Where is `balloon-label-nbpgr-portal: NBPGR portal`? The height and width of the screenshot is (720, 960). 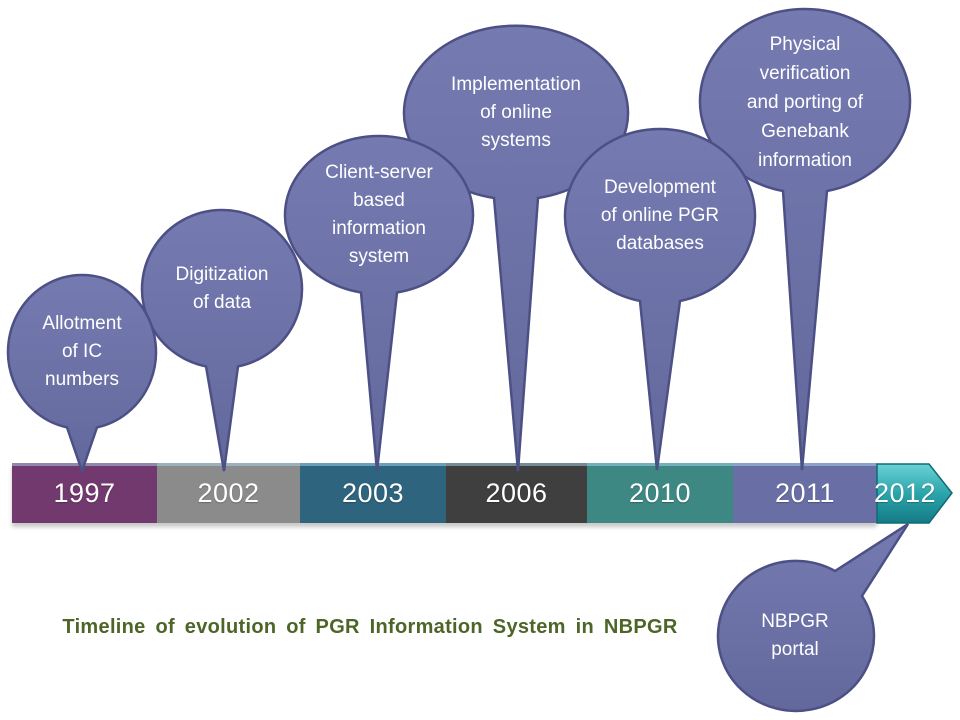 balloon-label-nbpgr-portal: NBPGR portal is located at coordinates (795, 635).